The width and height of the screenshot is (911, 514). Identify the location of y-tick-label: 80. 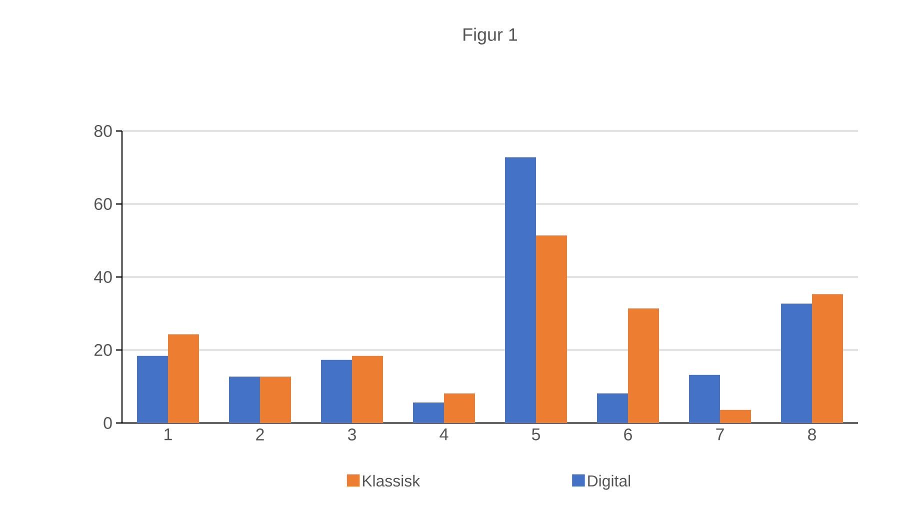
(103, 131).